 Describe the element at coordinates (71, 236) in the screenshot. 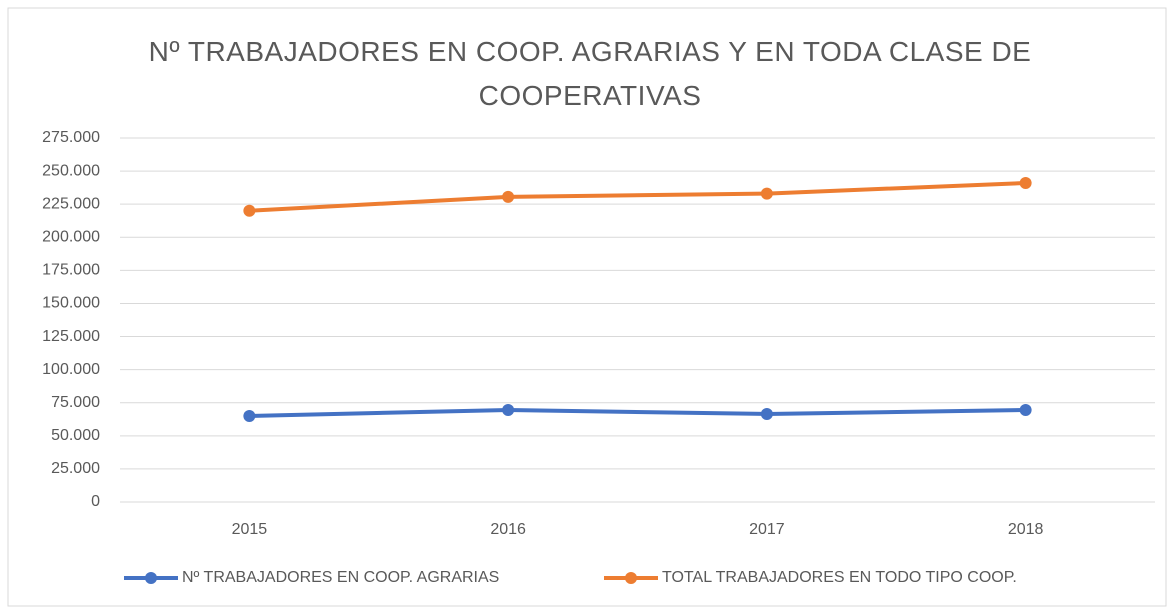

I see `y-tick-label: 200.000` at that location.